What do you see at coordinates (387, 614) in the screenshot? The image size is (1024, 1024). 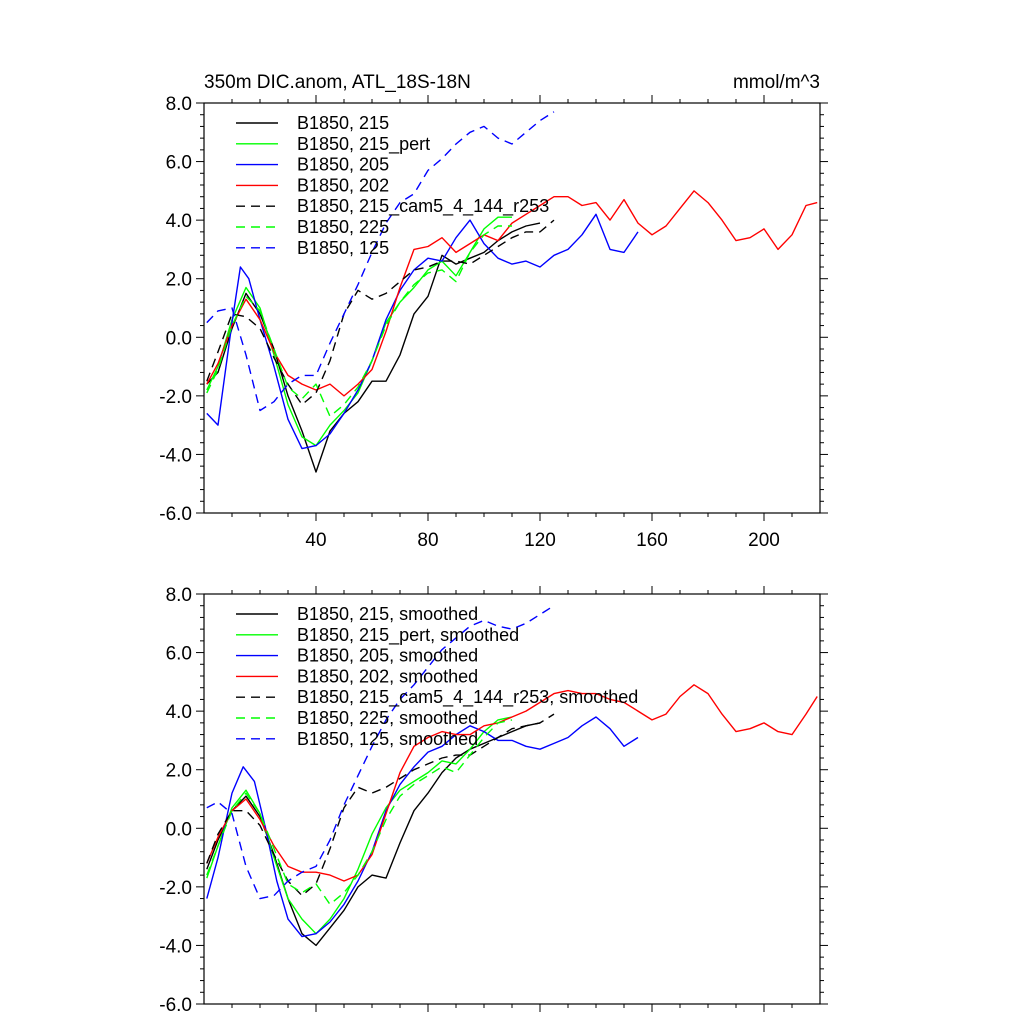 I see `legend-label: B1850, 215, smoothed` at bounding box center [387, 614].